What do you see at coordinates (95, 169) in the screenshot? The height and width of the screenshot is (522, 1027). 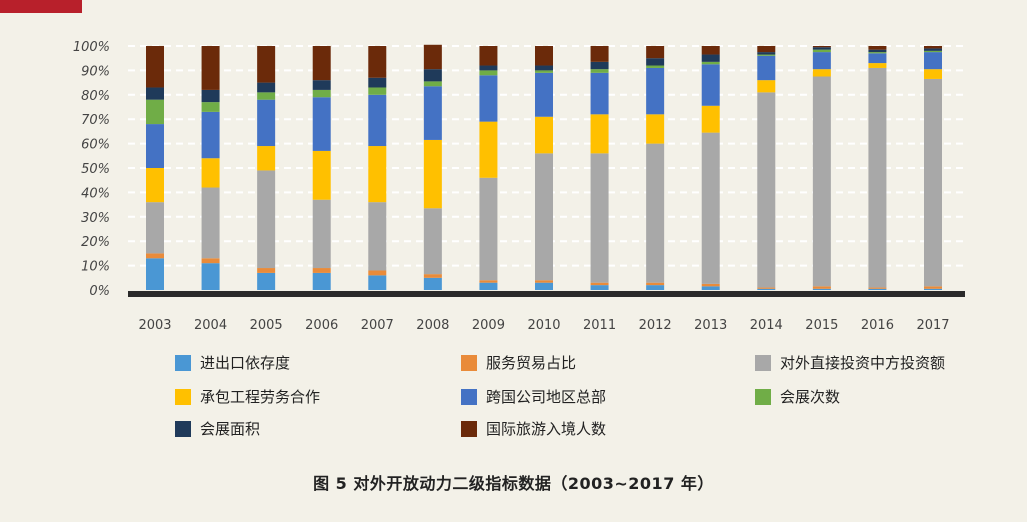 I see `y-tick-label: 50%` at bounding box center [95, 169].